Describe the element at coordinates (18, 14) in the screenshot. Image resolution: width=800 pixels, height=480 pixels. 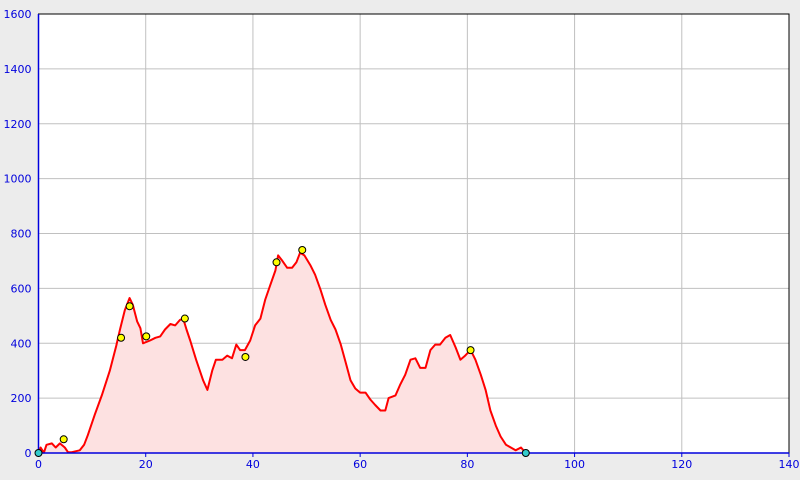
I see `y-tick-label: 1600` at that location.